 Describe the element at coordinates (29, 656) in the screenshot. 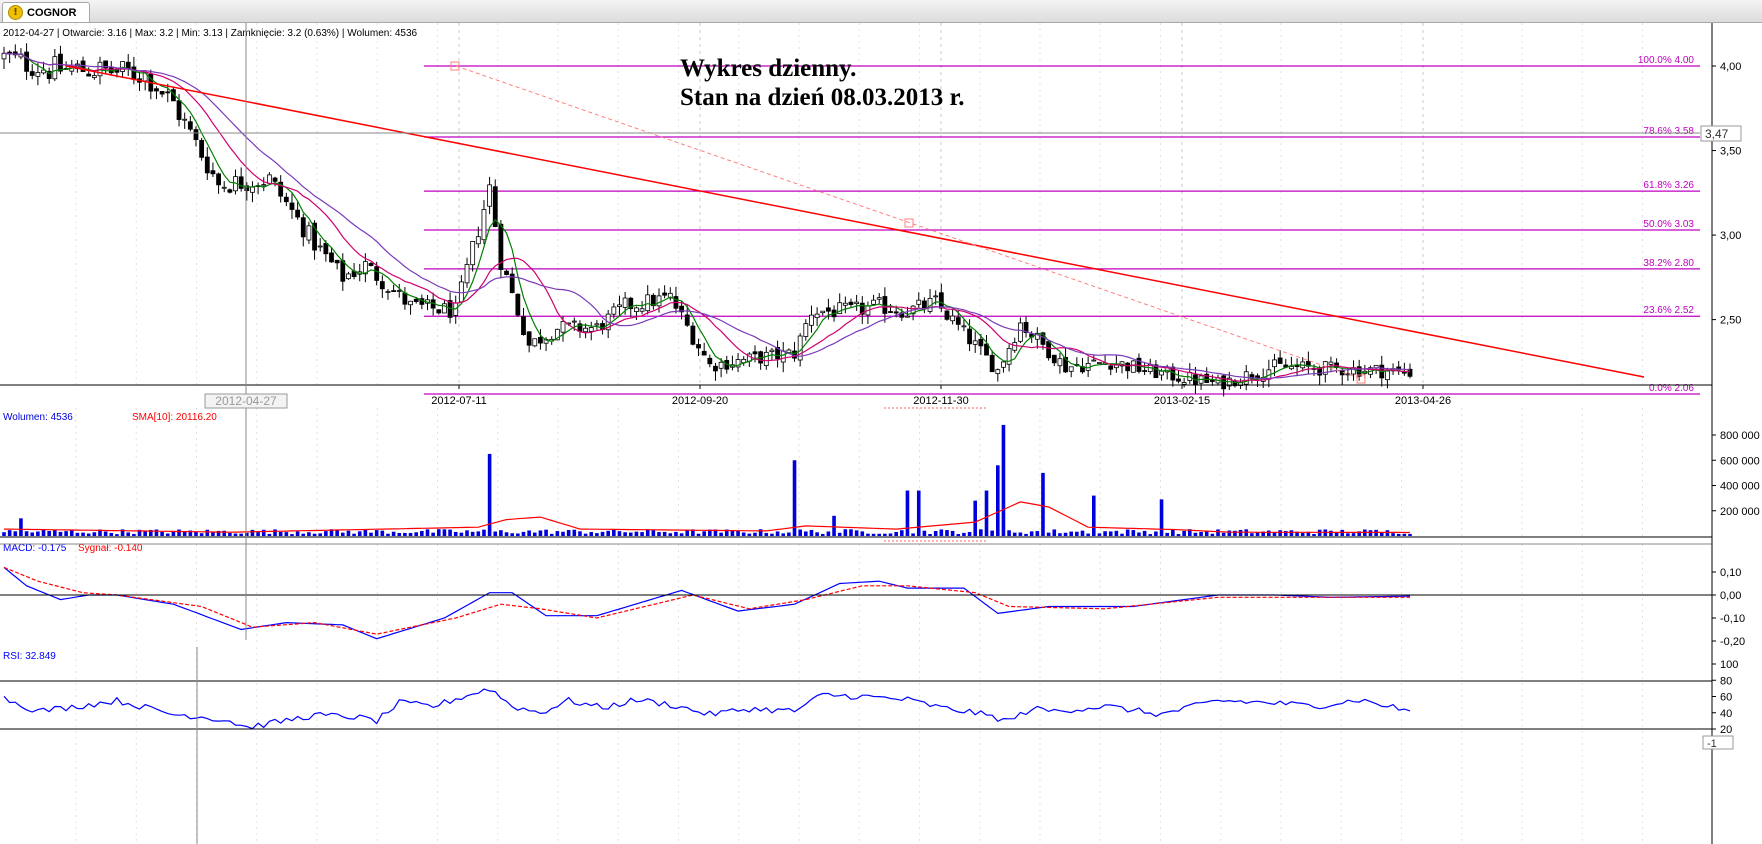

I see `rsi-label: RSI: 32.849` at that location.